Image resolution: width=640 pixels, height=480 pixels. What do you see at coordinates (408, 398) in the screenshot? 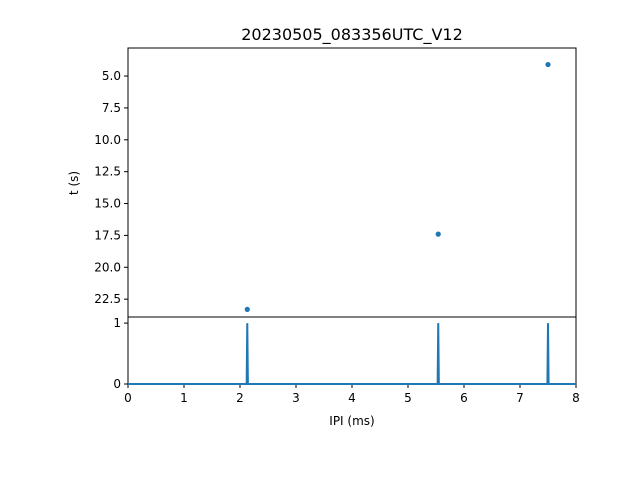
I see `x-tick-label: 5` at bounding box center [408, 398].